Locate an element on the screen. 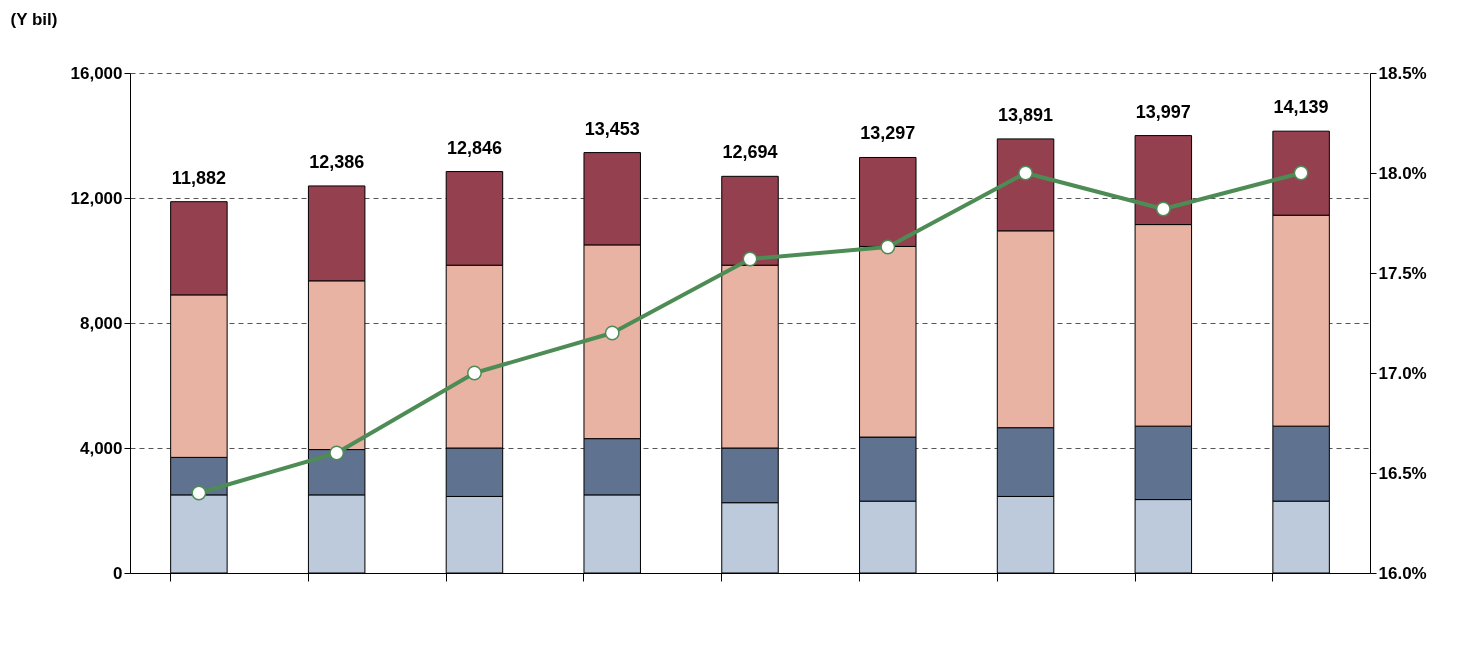  total-label: 13,997 is located at coordinates (1163, 111).